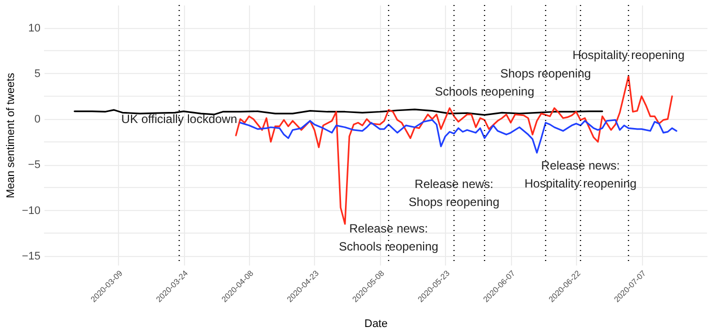 The height and width of the screenshot is (333, 712). I want to click on annotation: UK officially lockdown, so click(179, 119).